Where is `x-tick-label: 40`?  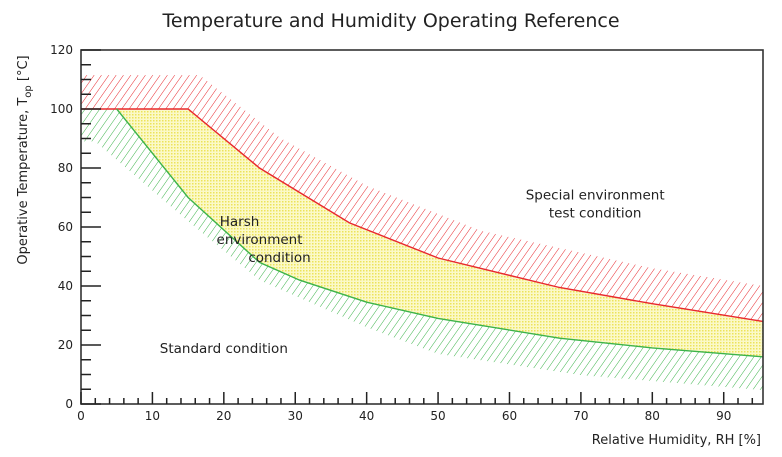 x-tick-label: 40 is located at coordinates (366, 416).